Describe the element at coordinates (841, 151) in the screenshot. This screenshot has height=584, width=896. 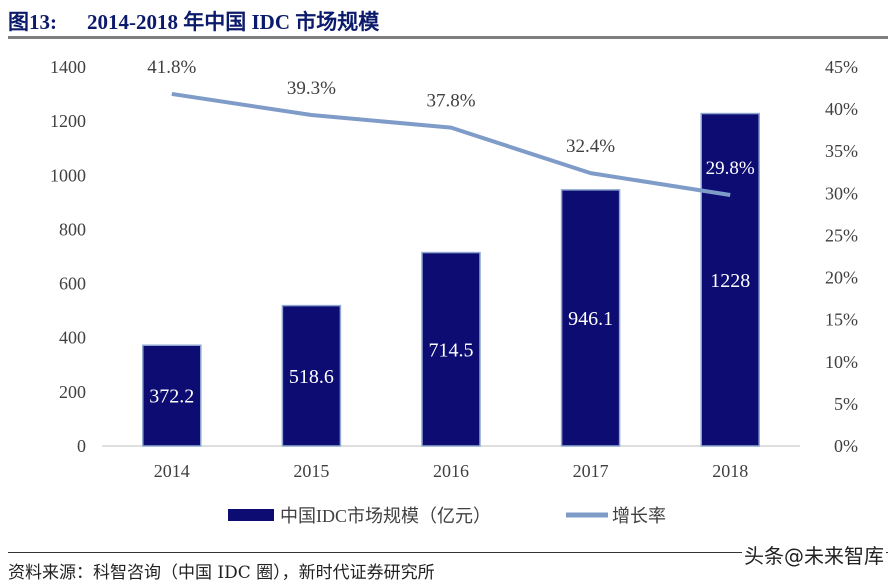
I see `y-right-tick-label: 35%` at that location.